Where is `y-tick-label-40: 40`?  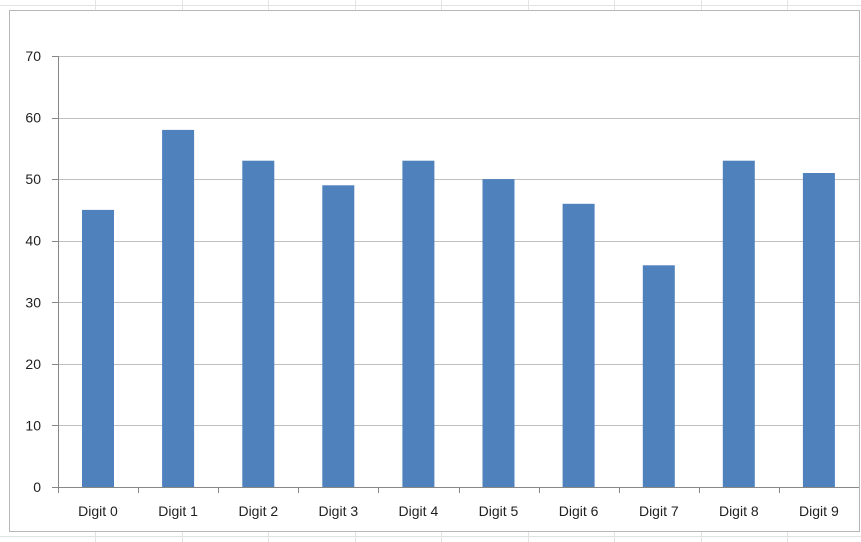 y-tick-label-40: 40 is located at coordinates (33, 241).